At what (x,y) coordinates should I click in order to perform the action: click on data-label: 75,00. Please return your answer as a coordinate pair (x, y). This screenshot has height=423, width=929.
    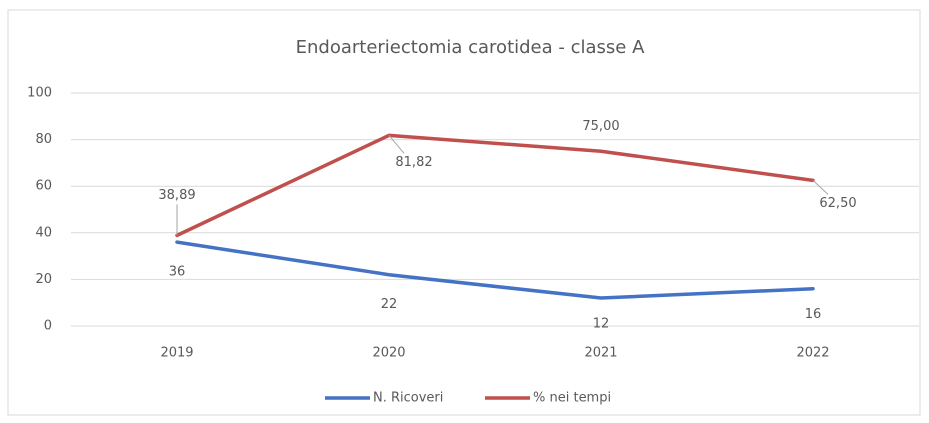
    Looking at the image, I should click on (600, 126).